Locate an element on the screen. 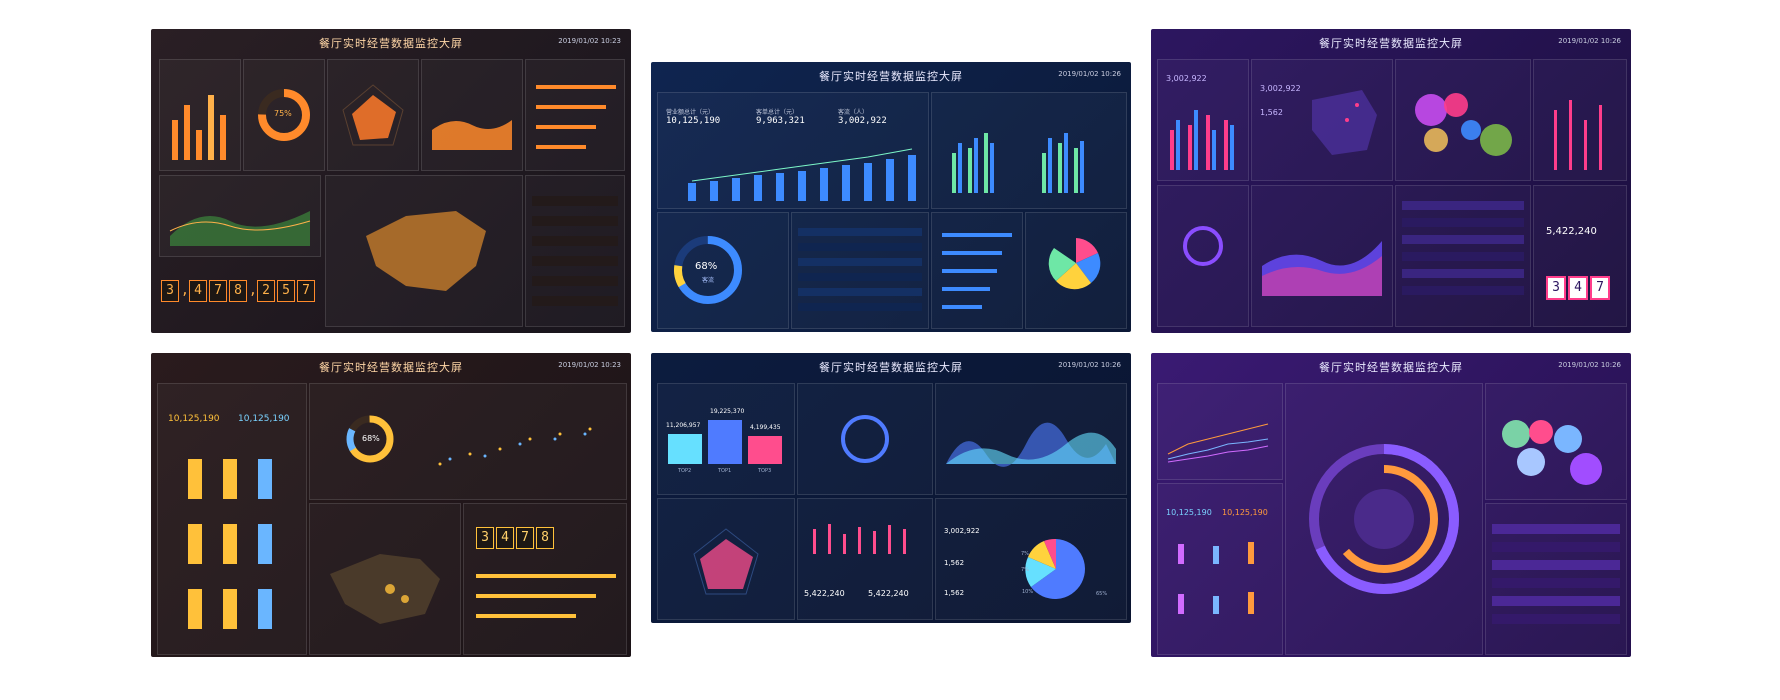  bar-chart is located at coordinates (1578, 135).